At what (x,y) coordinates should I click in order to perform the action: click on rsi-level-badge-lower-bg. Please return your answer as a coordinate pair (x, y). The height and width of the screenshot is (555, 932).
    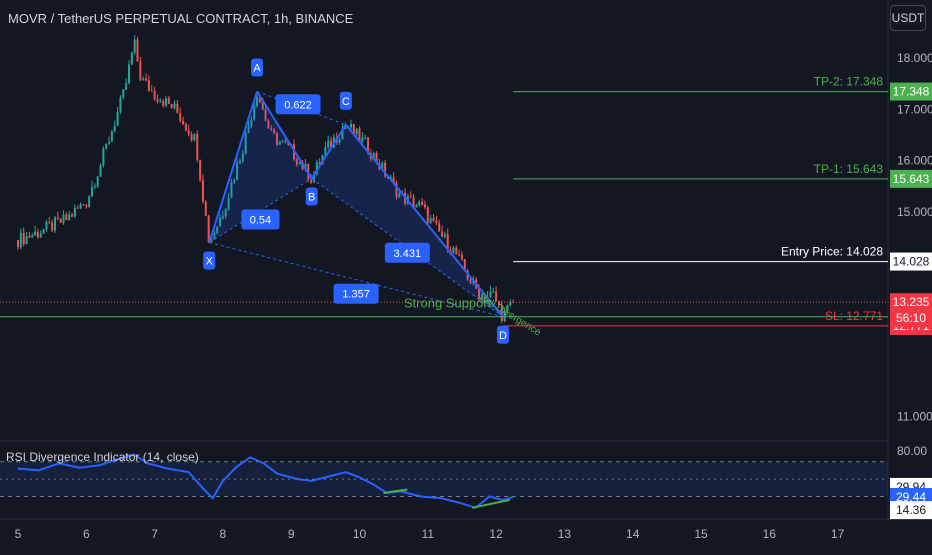
    Looking at the image, I should click on (911, 510).